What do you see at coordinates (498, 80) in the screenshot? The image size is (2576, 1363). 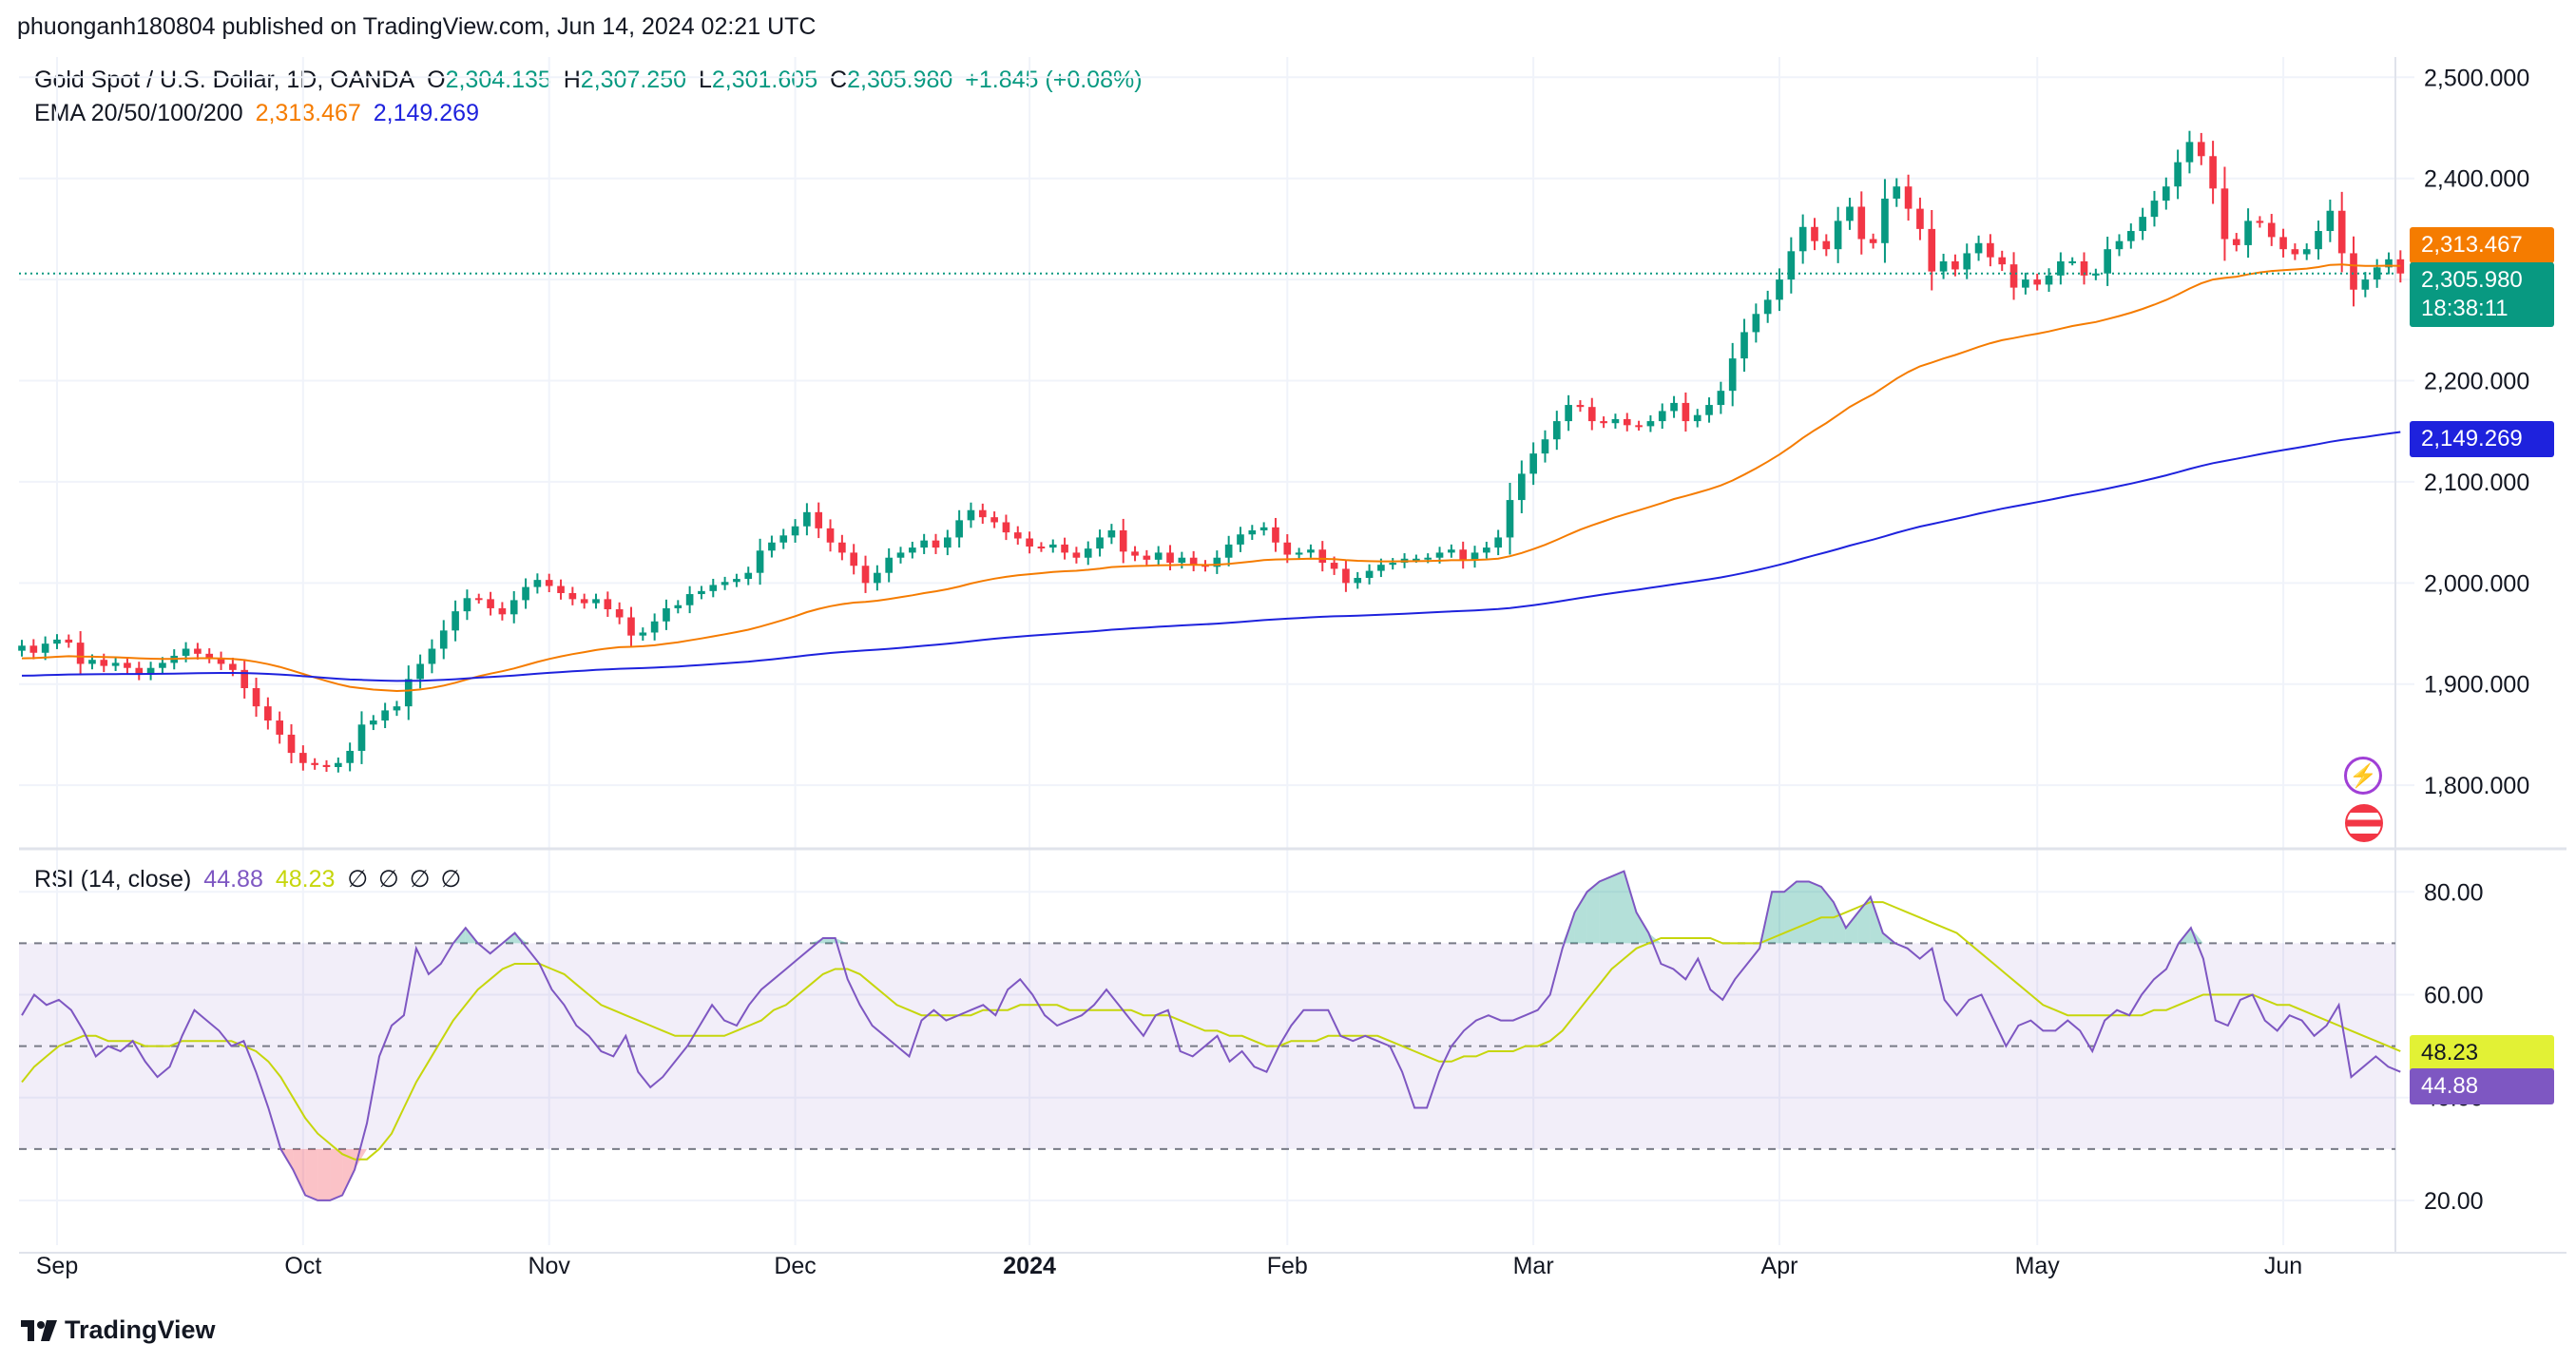 I see `ohlc-open: 2,304.135` at bounding box center [498, 80].